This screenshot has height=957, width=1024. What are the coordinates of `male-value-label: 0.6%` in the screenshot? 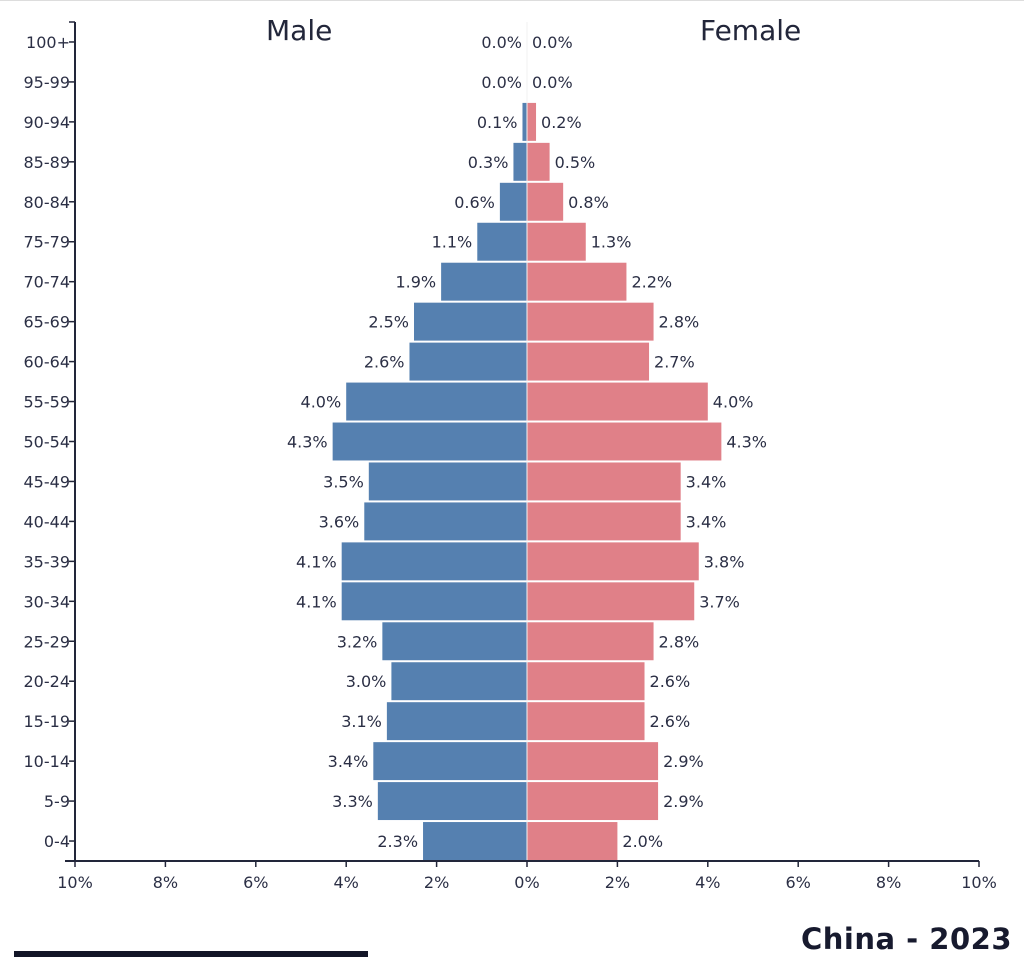 It's located at (474, 202).